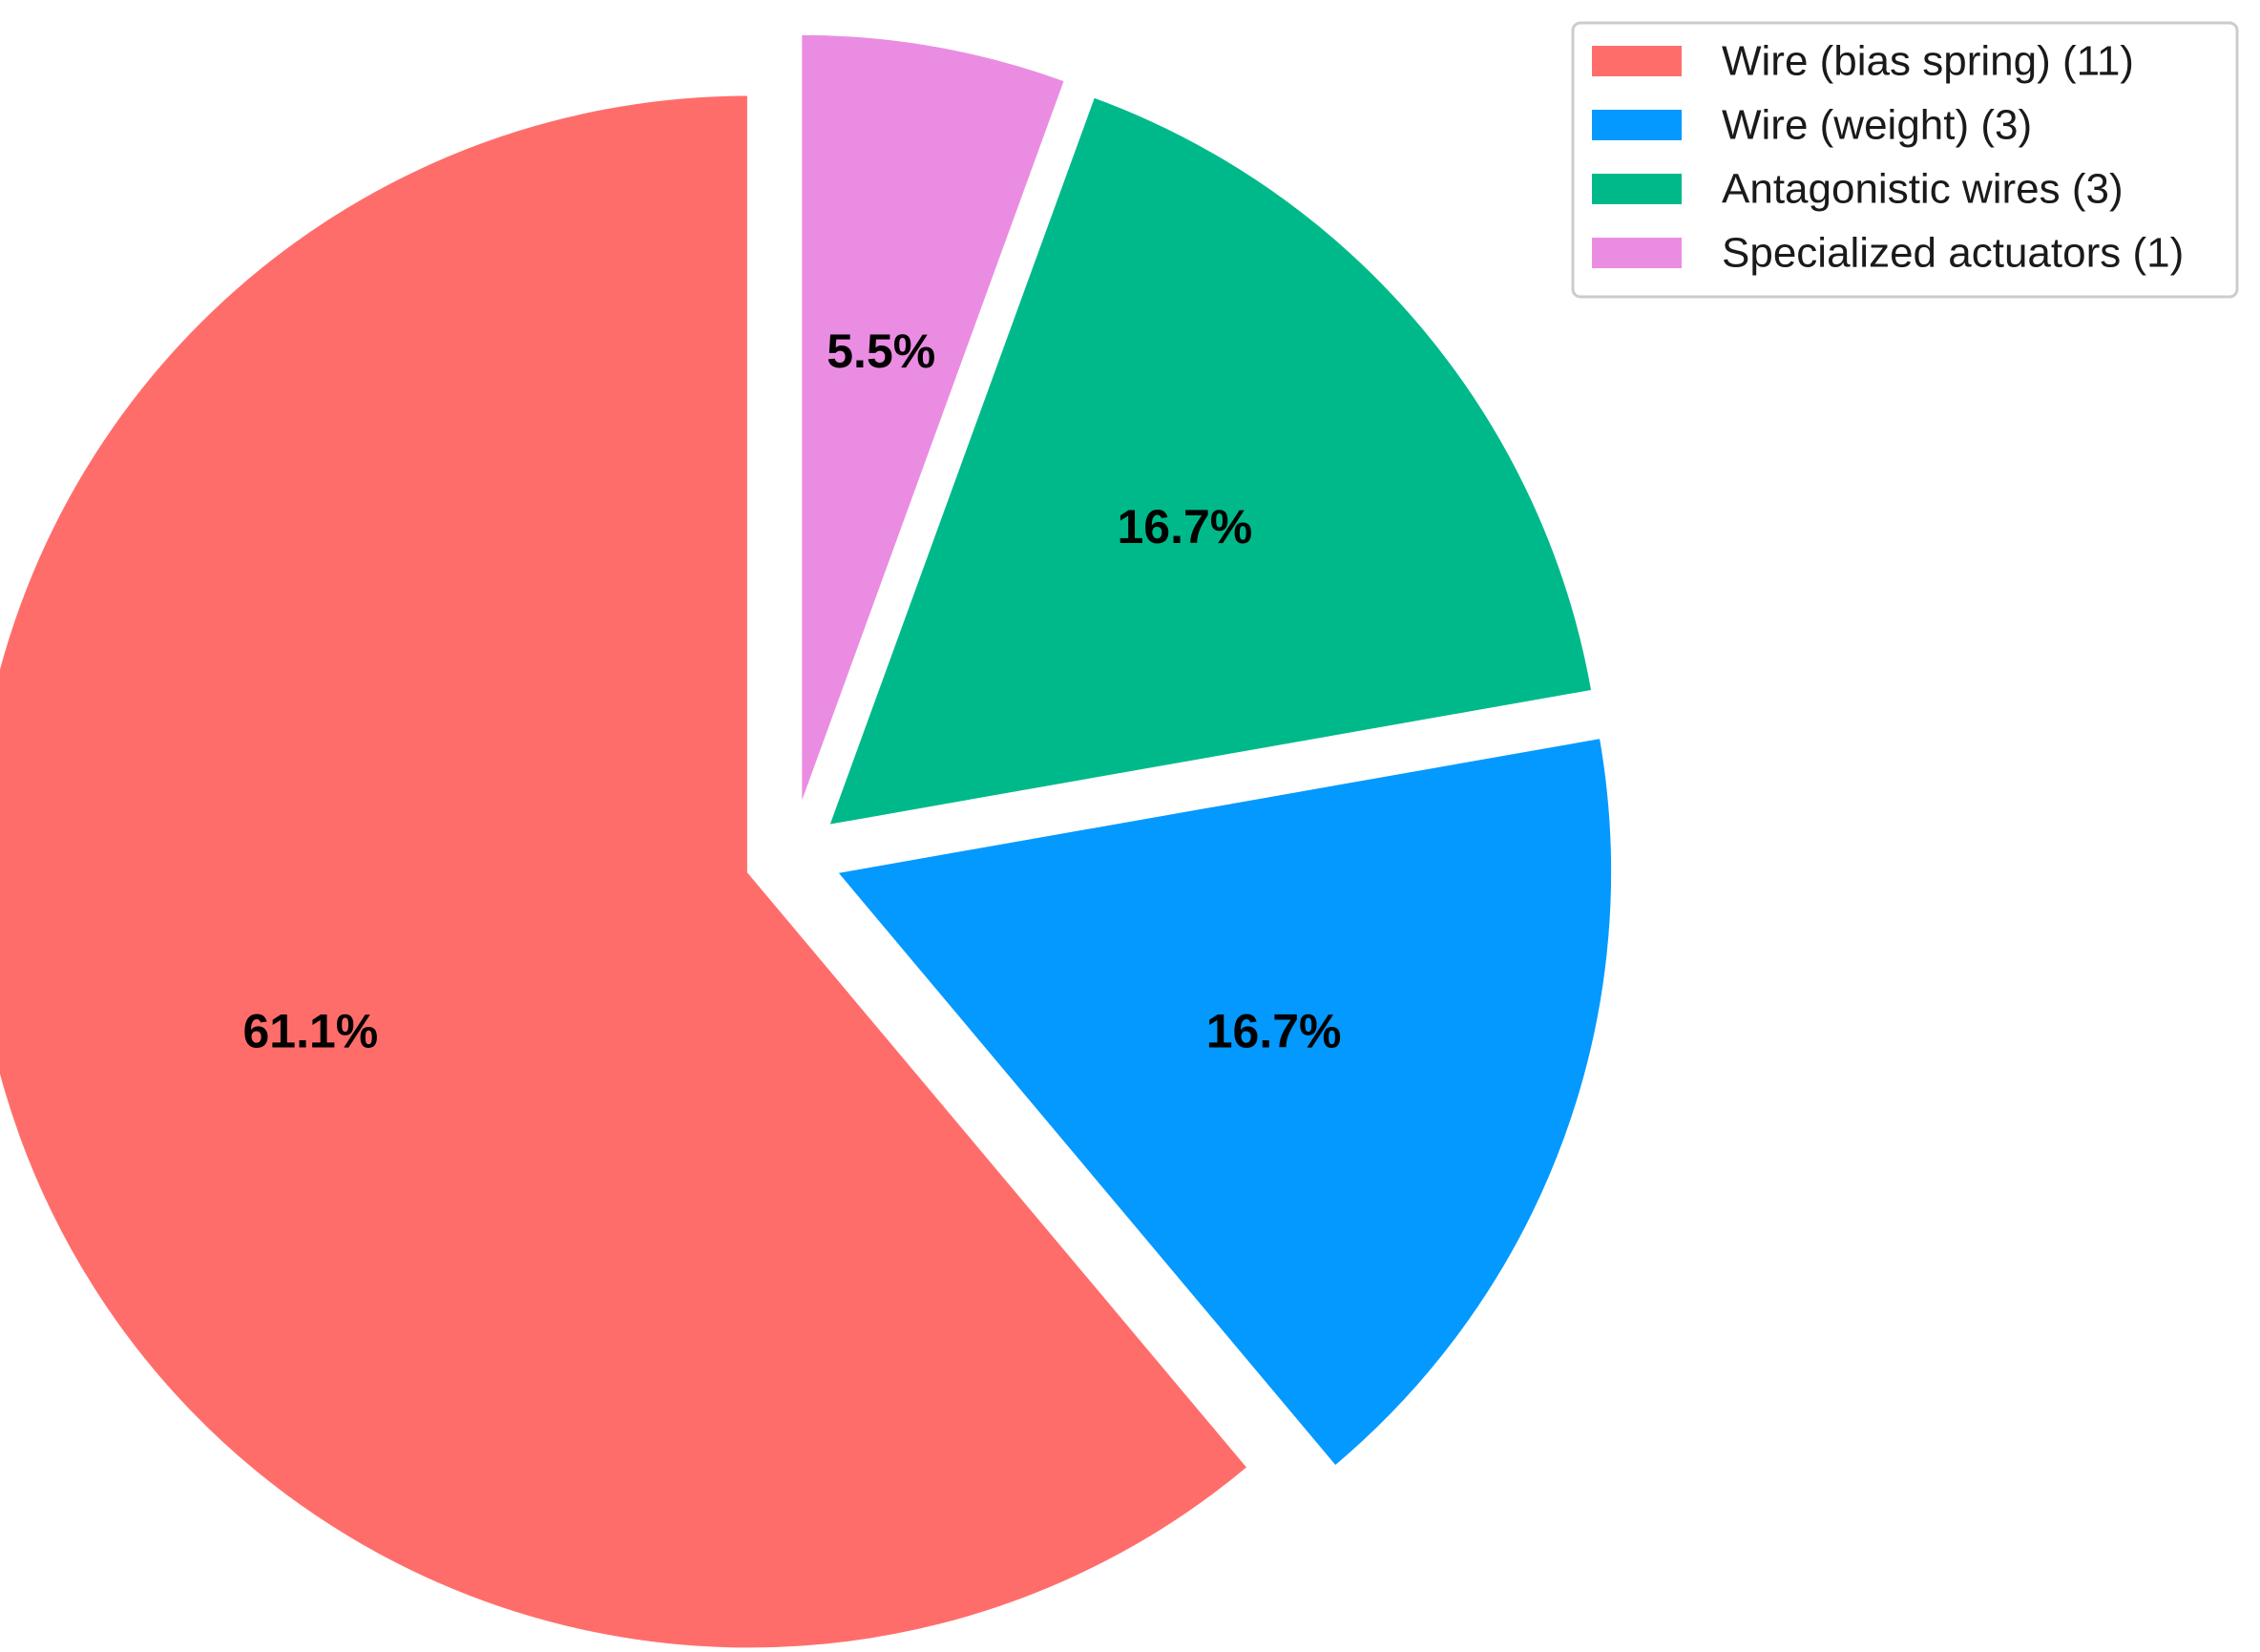  Describe the element at coordinates (881, 351) in the screenshot. I see `slice-percent-label: 5.5%` at that location.